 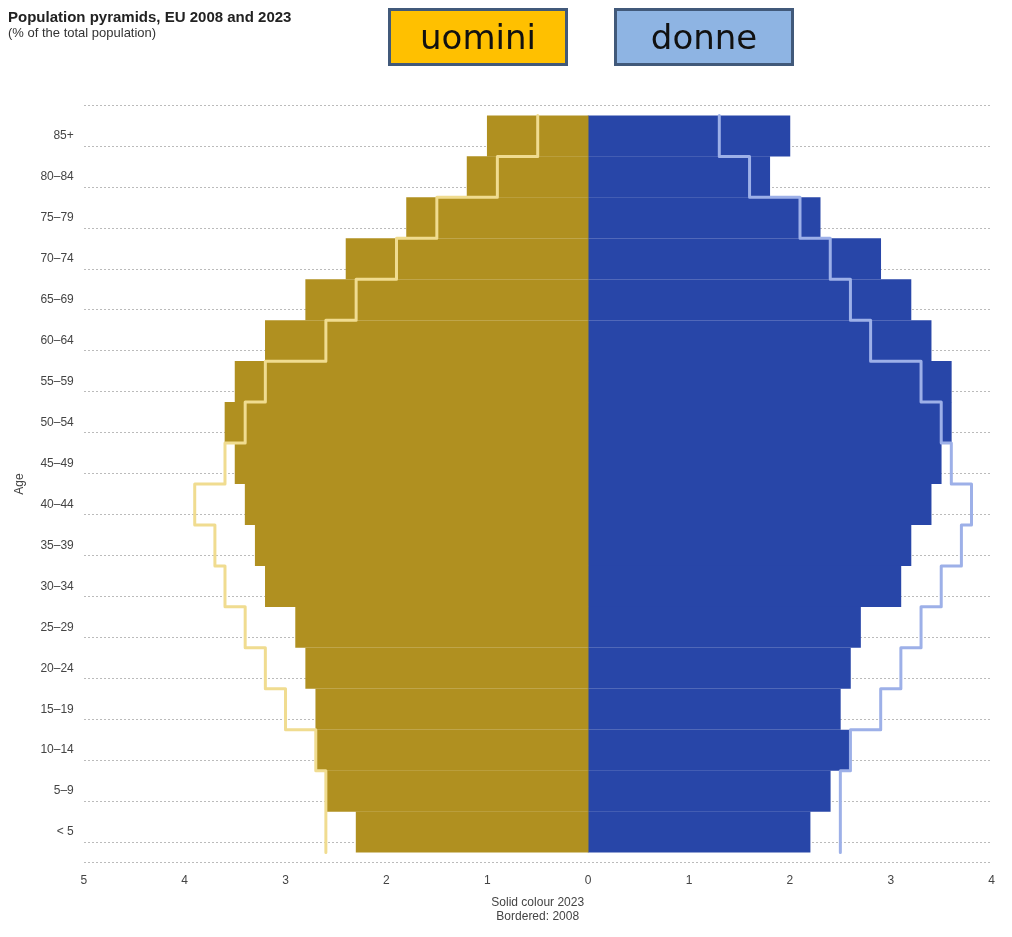 I want to click on y-tick-label: 45–49, so click(x=57, y=462).